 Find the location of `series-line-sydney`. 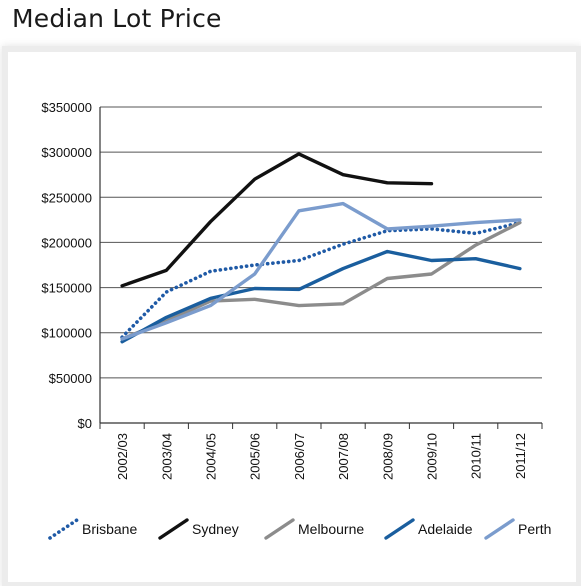

series-line-sydney is located at coordinates (277, 220).